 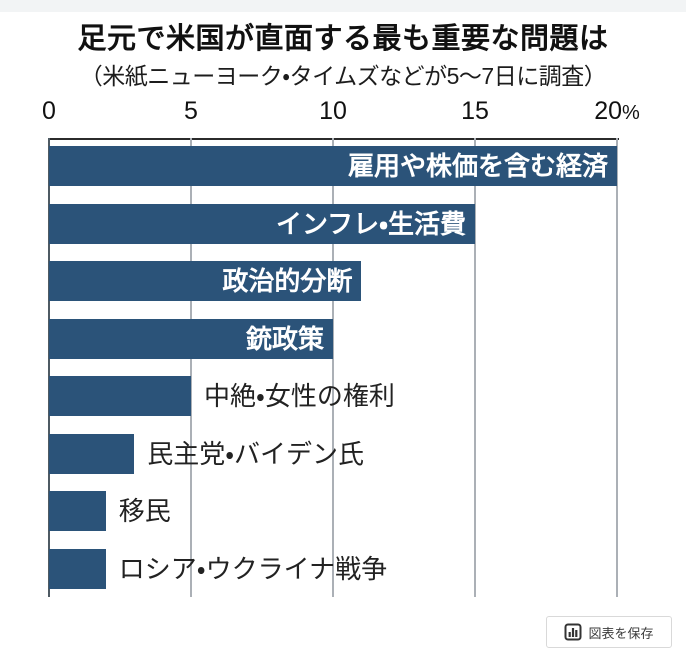 What do you see at coordinates (475, 111) in the screenshot?
I see `x-axis-tick-label: 15` at bounding box center [475, 111].